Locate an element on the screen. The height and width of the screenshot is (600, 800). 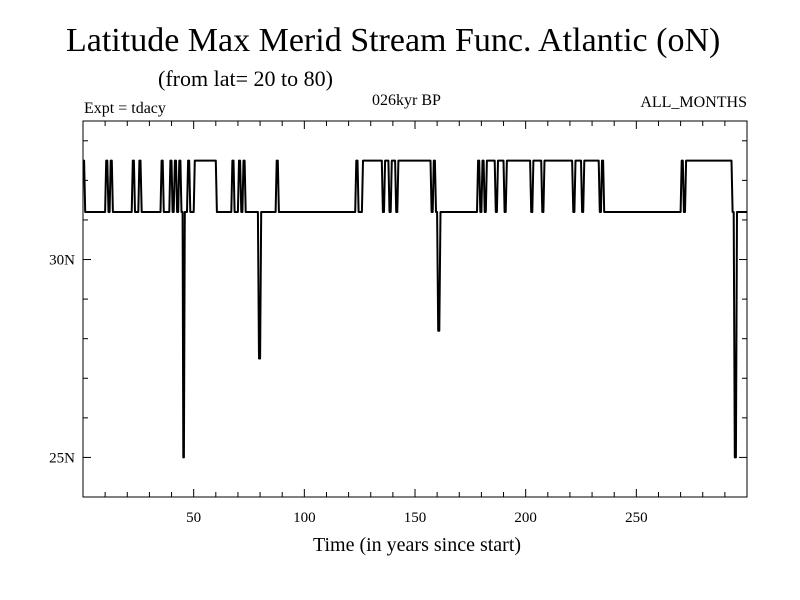
x-tick-label: 200 is located at coordinates (525, 518).